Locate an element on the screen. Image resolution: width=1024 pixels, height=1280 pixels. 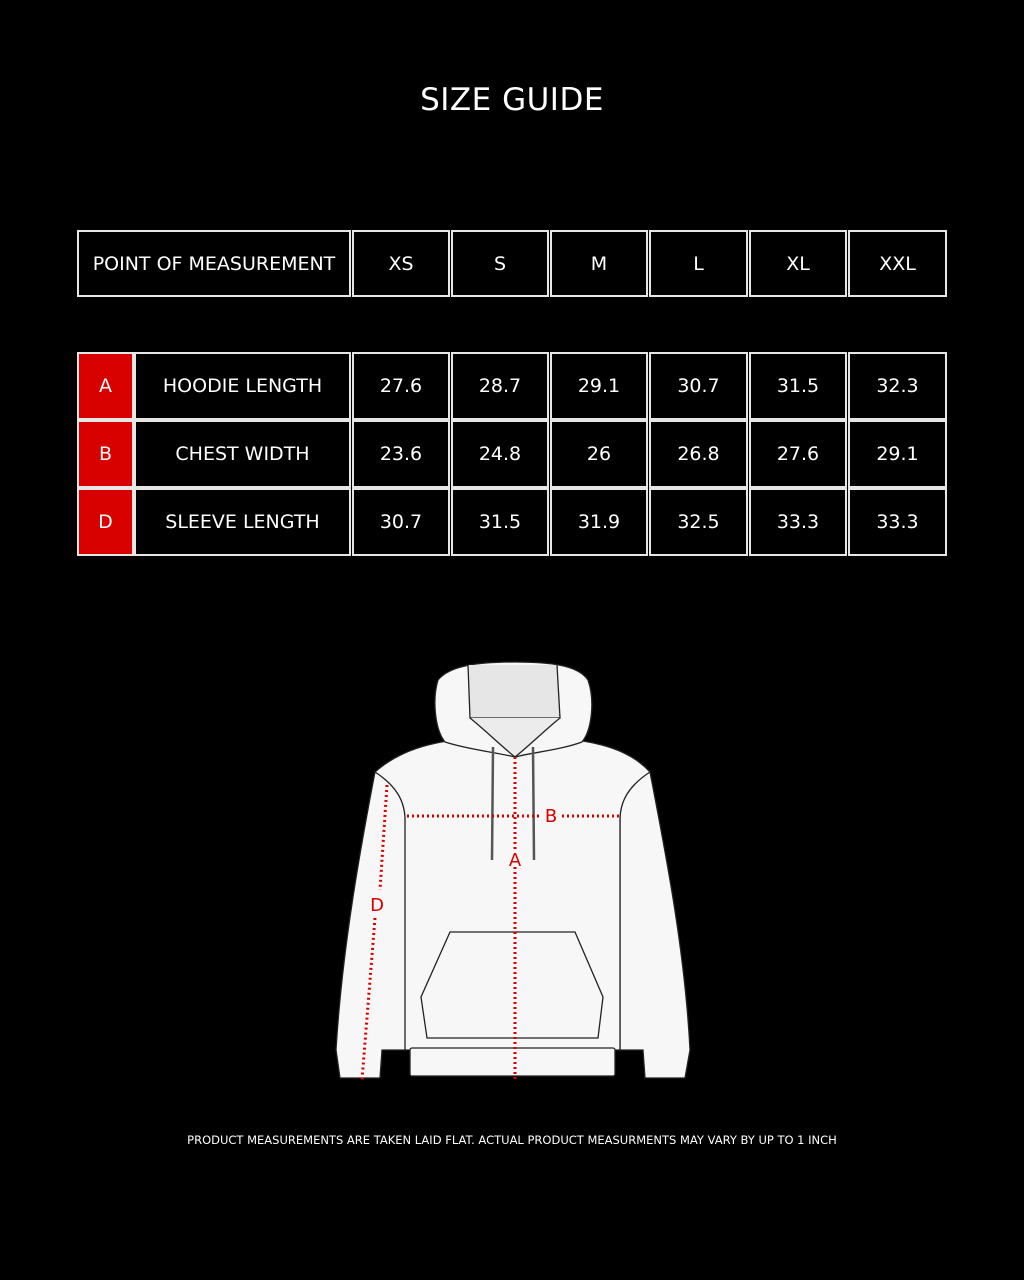
page-title: SIZE GUIDE is located at coordinates (512, 100).